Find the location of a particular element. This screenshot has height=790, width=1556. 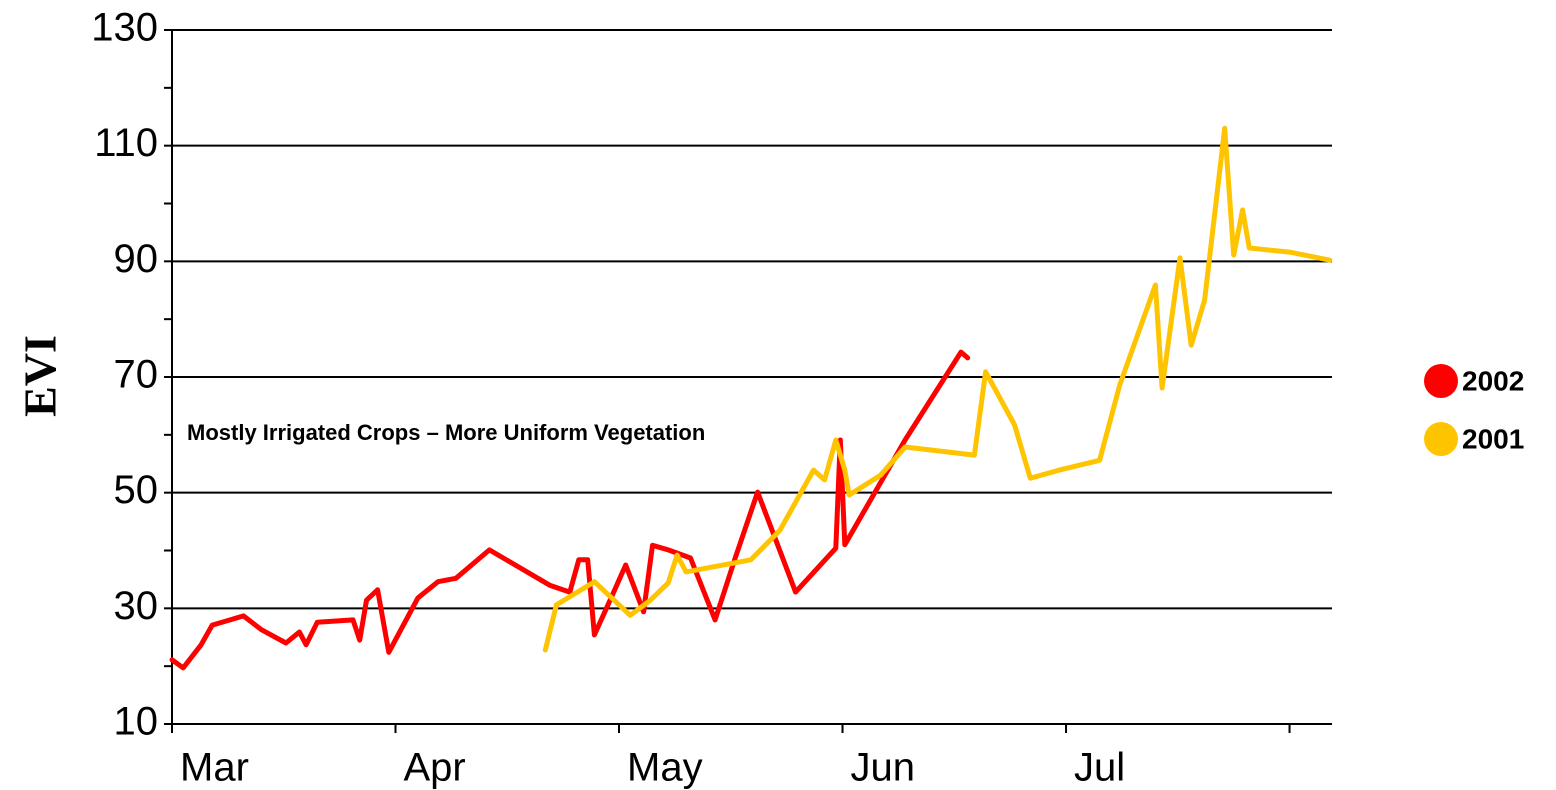

y-axis-title: EVI is located at coordinates (40, 376).